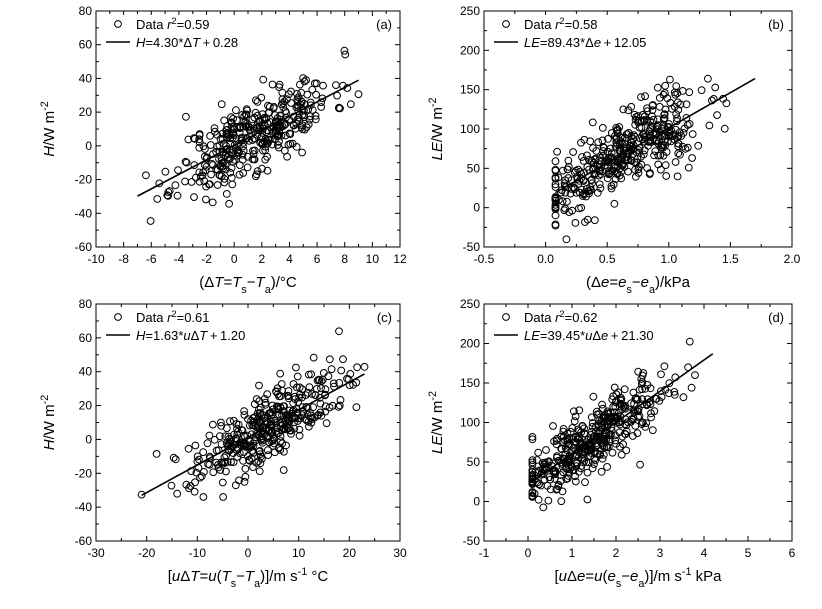 Image resolution: width=822 pixels, height=609 pixels. I want to click on legend-marker, so click(118, 24).